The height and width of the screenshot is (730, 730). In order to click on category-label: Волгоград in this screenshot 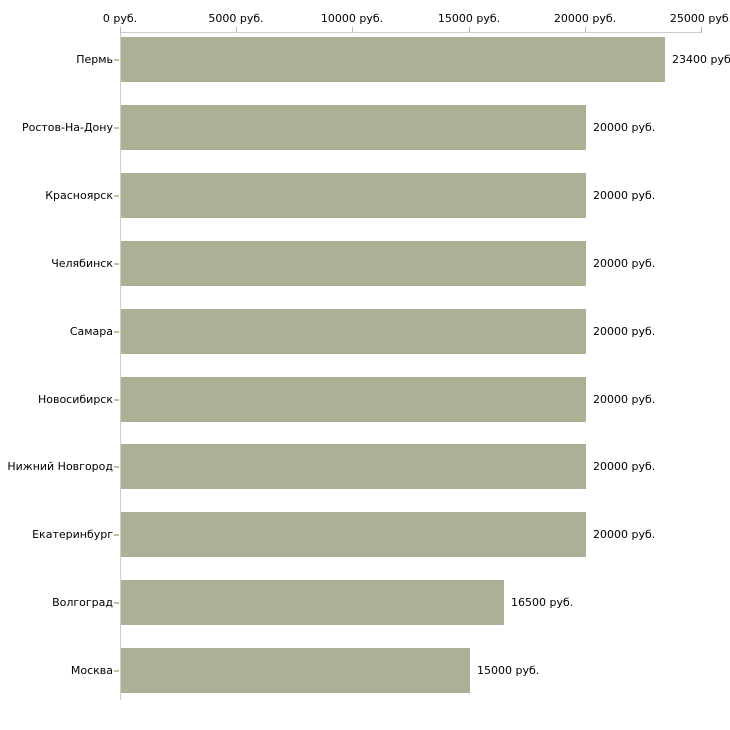, I will do `click(82, 602)`.